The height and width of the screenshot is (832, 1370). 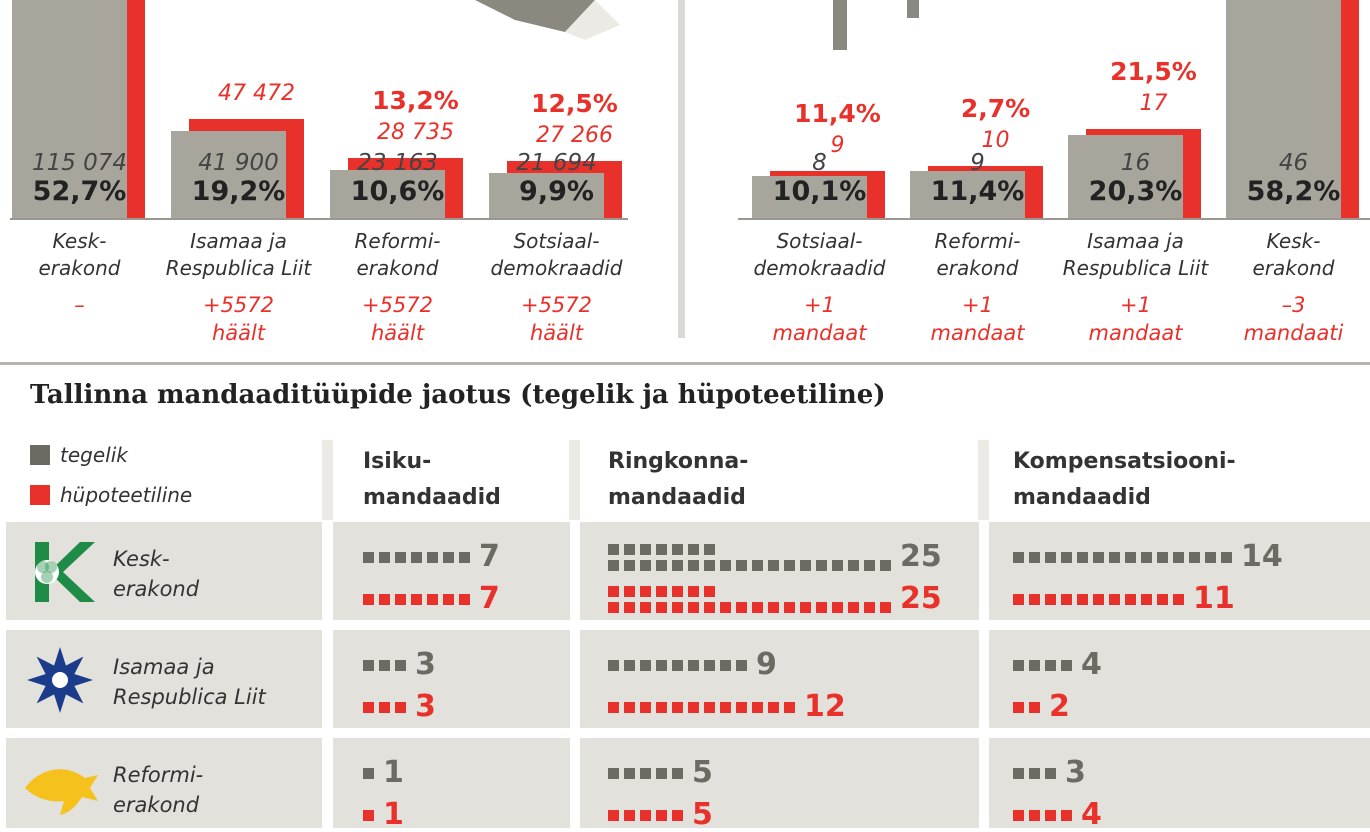 I want to click on bar-percent-label: 9,9%, so click(x=556, y=191).